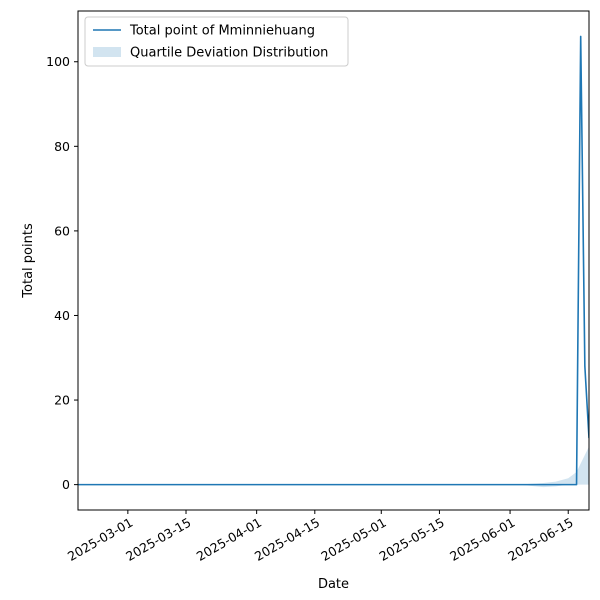 This screenshot has width=600, height=600. I want to click on x-axis-label: Date, so click(333, 584).